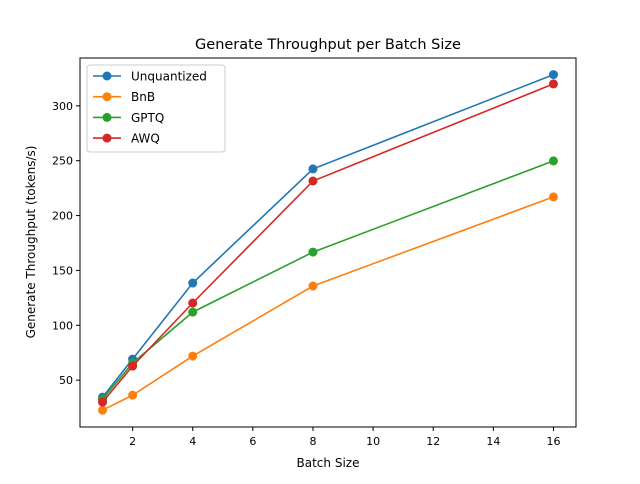 This screenshot has width=640, height=484. What do you see at coordinates (62, 106) in the screenshot?
I see `y-tick-label: 300` at bounding box center [62, 106].